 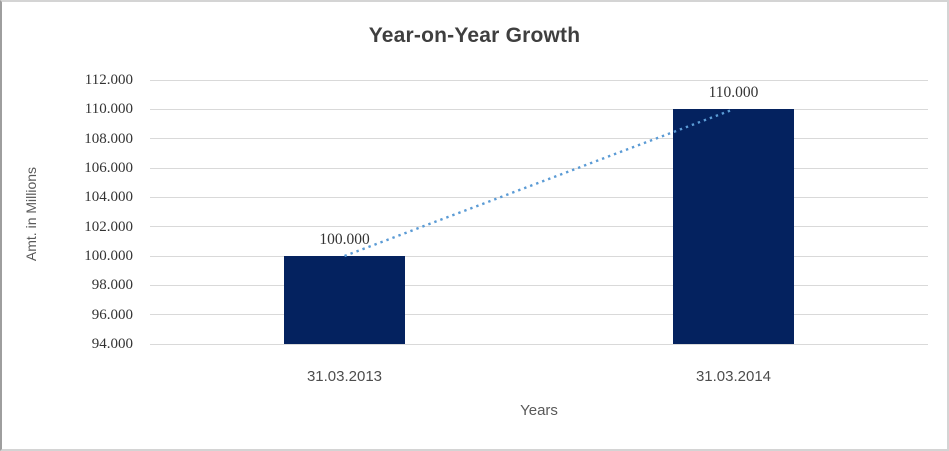 I want to click on y-tick-label: 104.000, so click(x=108, y=197).